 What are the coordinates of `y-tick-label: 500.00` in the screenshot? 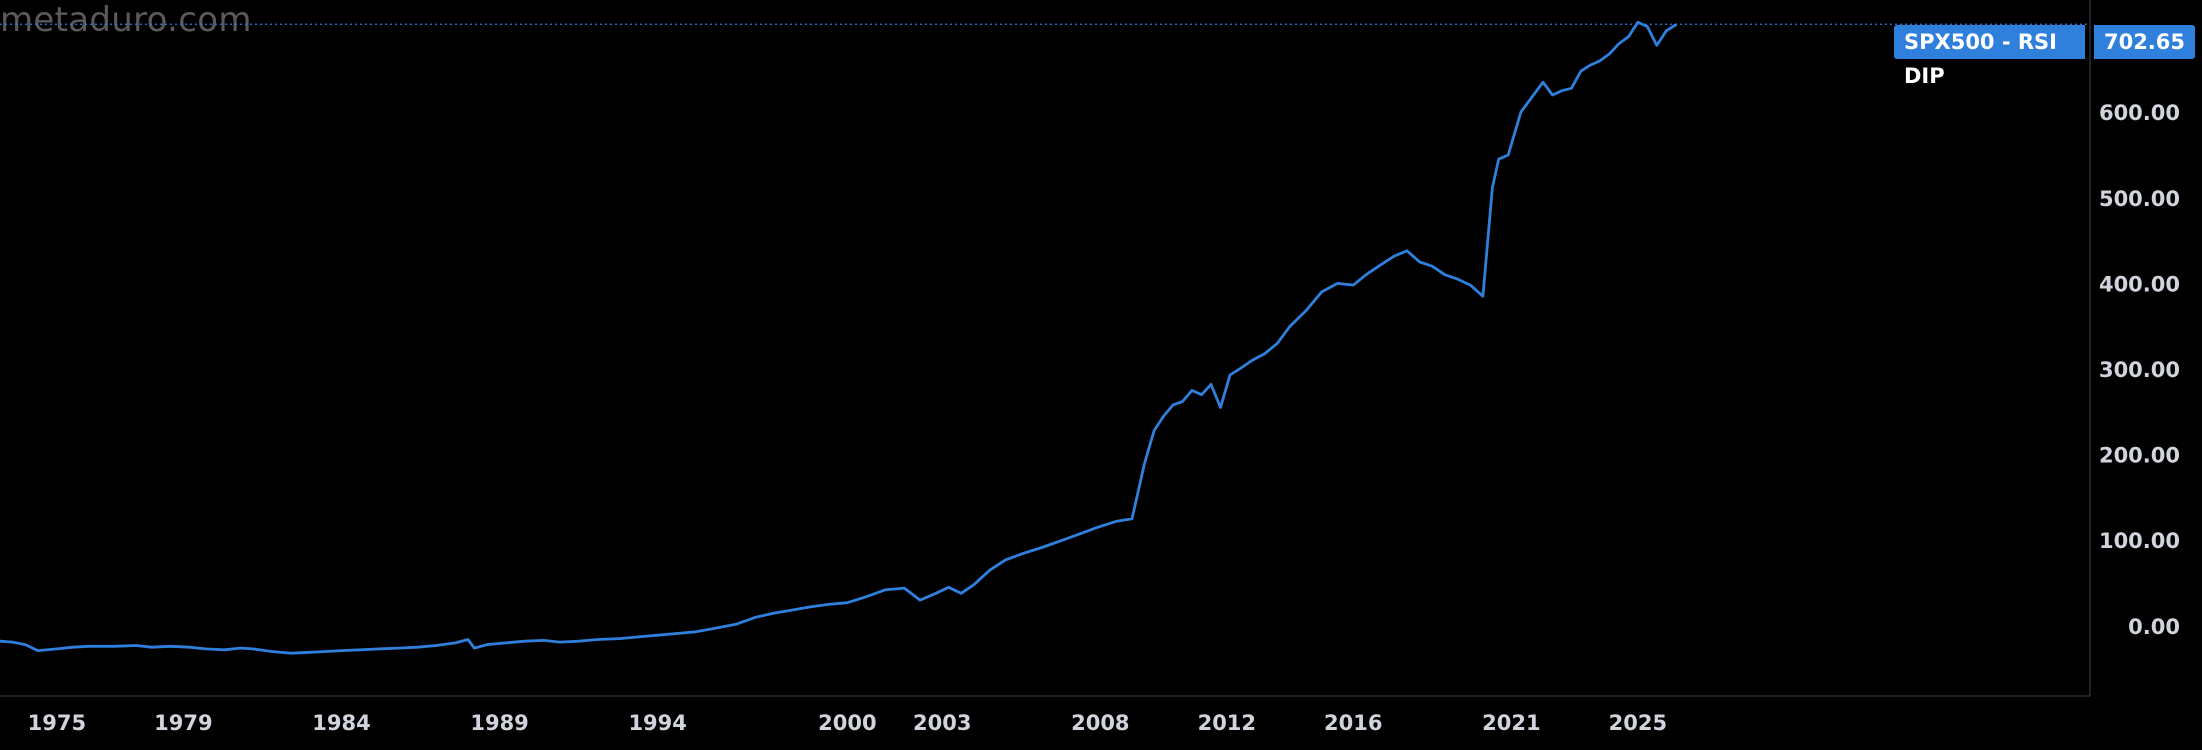 It's located at (2139, 199).